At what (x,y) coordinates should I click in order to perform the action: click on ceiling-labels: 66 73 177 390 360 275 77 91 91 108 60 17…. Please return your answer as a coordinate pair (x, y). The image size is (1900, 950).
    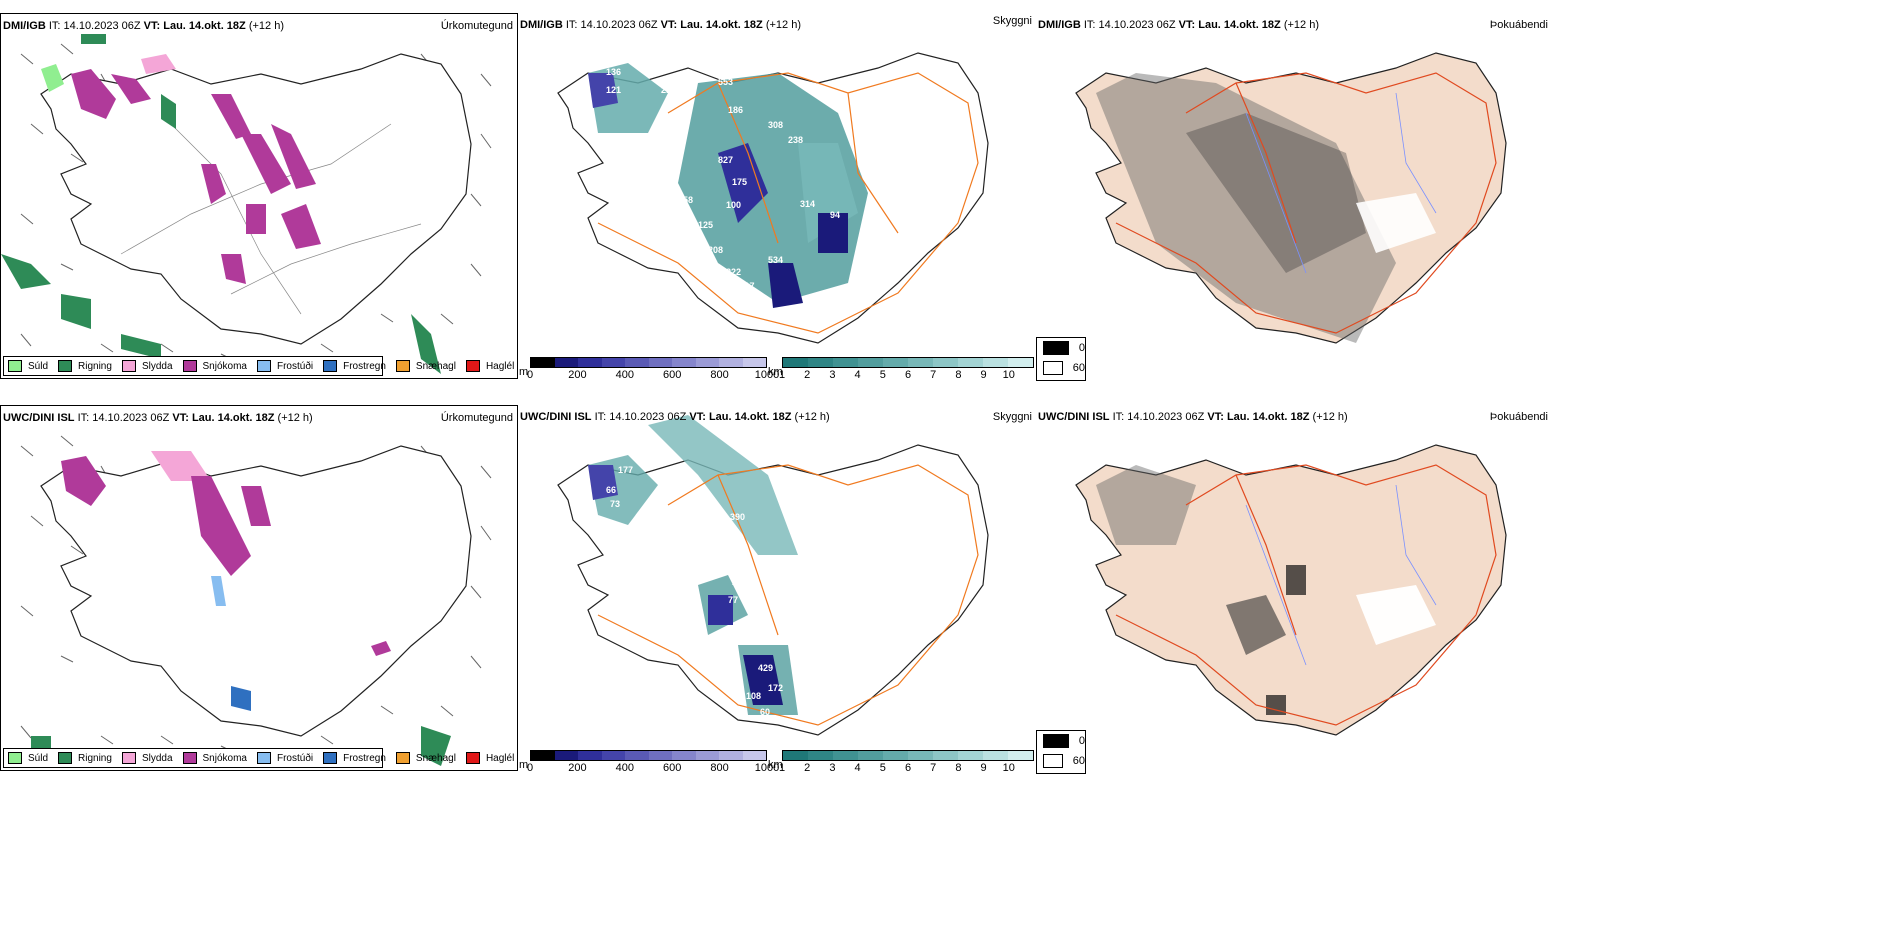
    Looking at the image, I should click on (727, 591).